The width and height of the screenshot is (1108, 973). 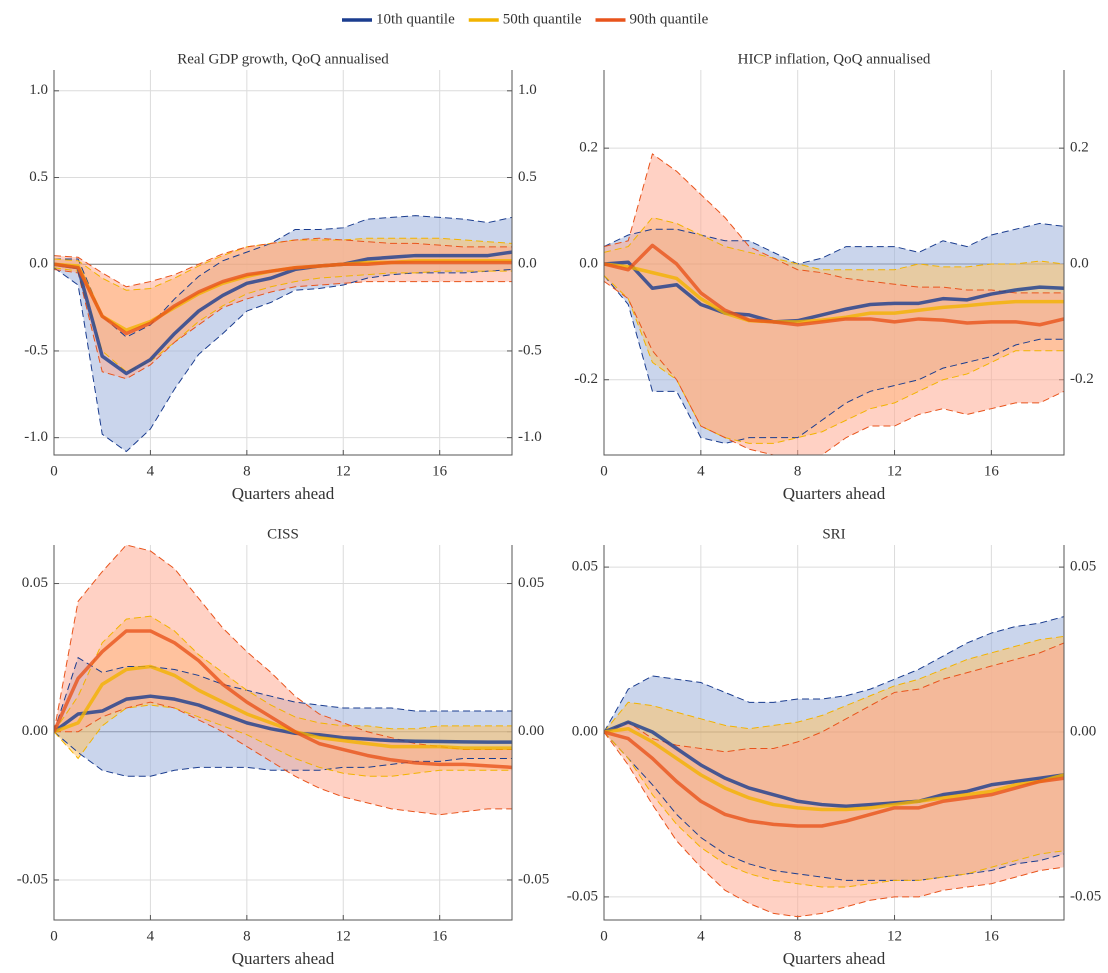 I want to click on y-tick-label: -1.0, so click(x=36, y=437).